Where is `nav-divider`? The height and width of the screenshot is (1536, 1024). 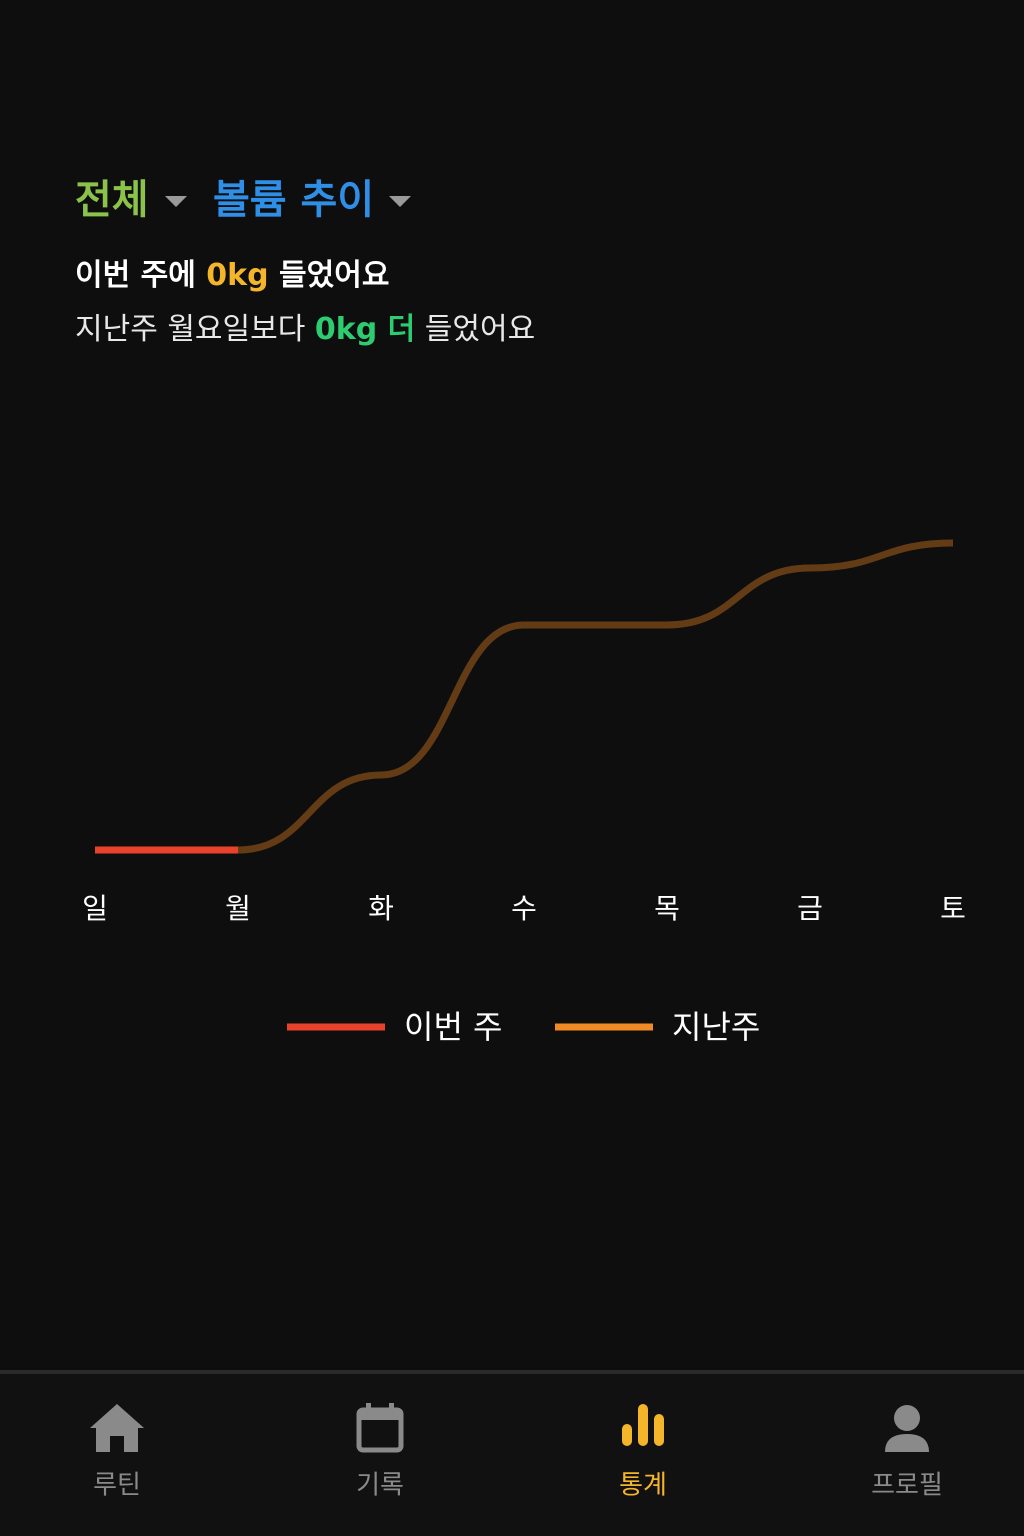 nav-divider is located at coordinates (512, 1372).